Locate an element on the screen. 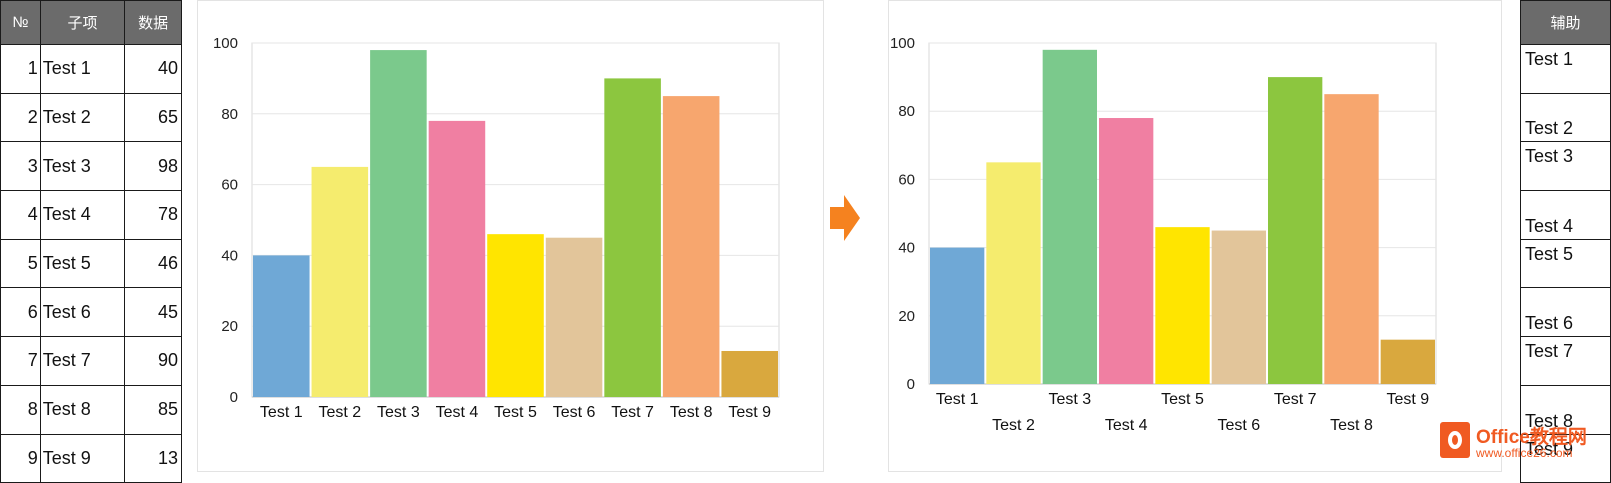 This screenshot has height=483, width=1611. y-tick-label: 20 is located at coordinates (229, 326).